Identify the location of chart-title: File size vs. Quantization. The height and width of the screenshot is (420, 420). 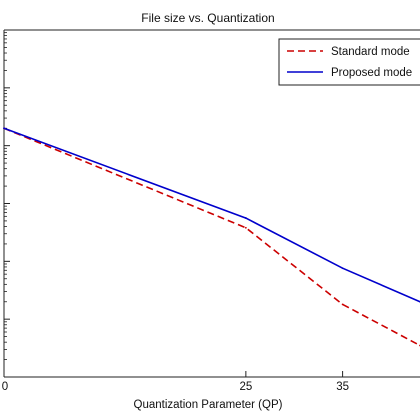
(207, 18).